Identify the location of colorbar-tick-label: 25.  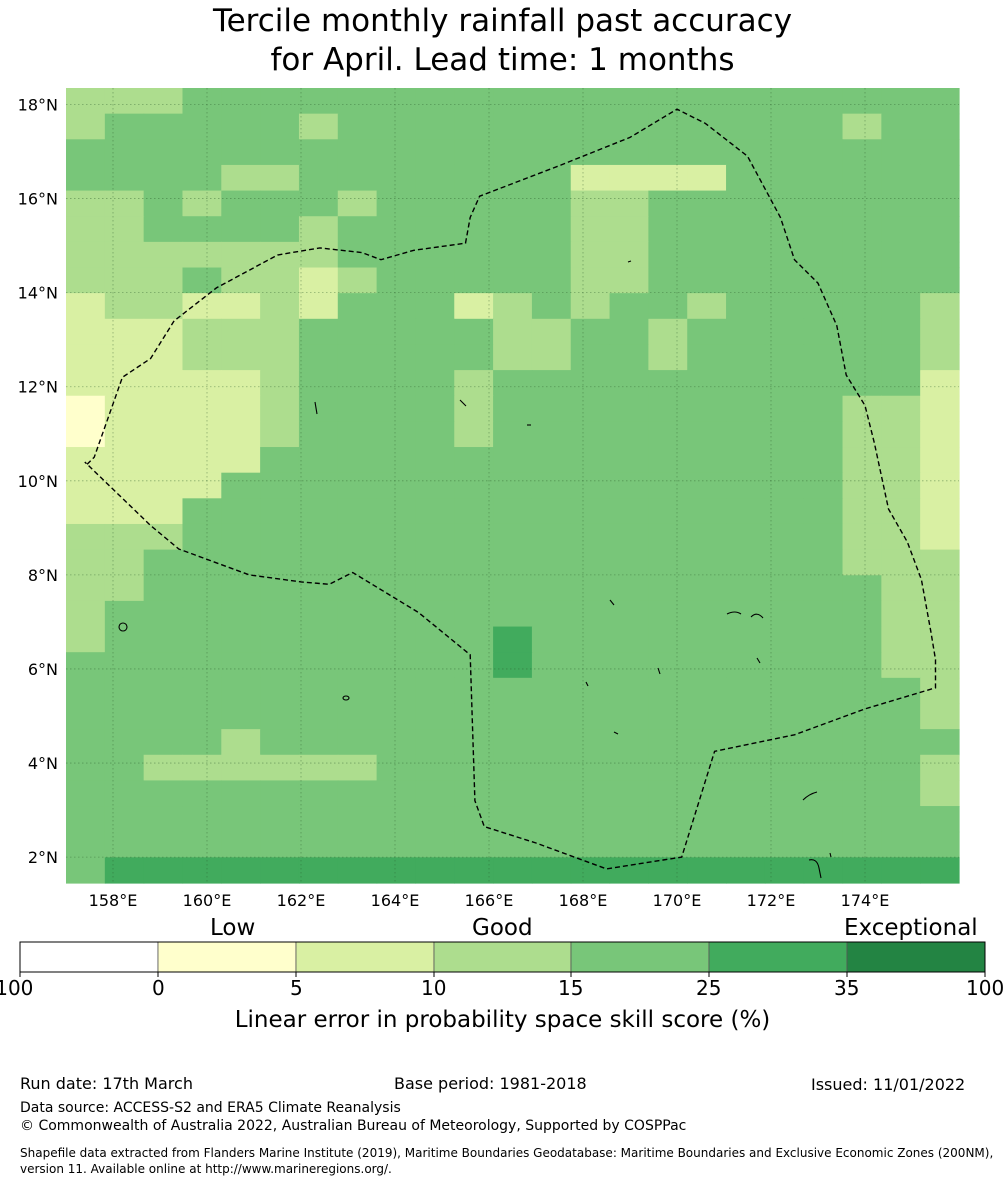
(709, 988).